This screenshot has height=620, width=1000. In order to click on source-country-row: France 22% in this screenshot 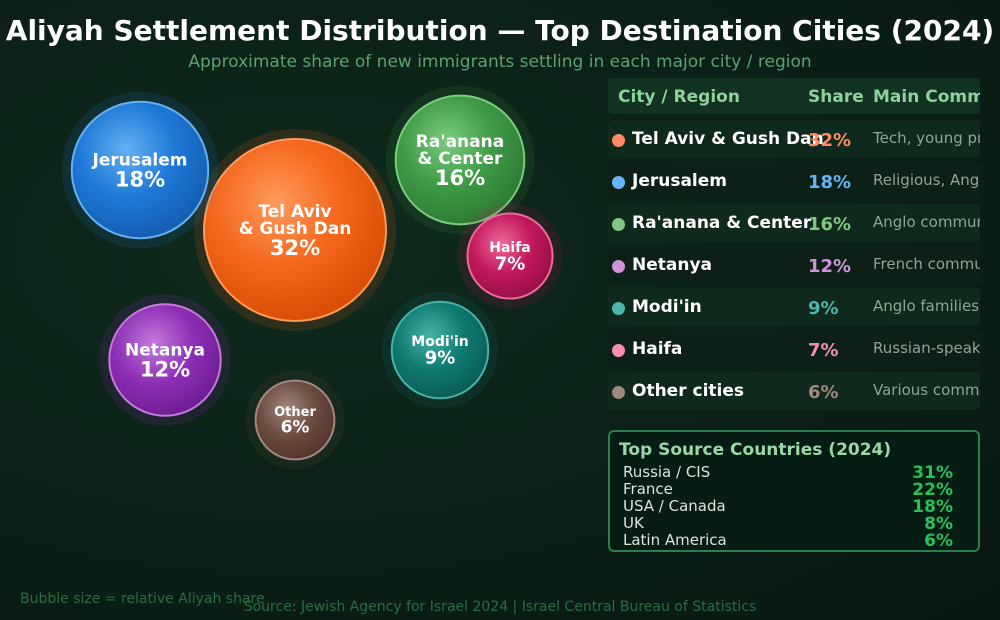, I will do `click(788, 490)`.